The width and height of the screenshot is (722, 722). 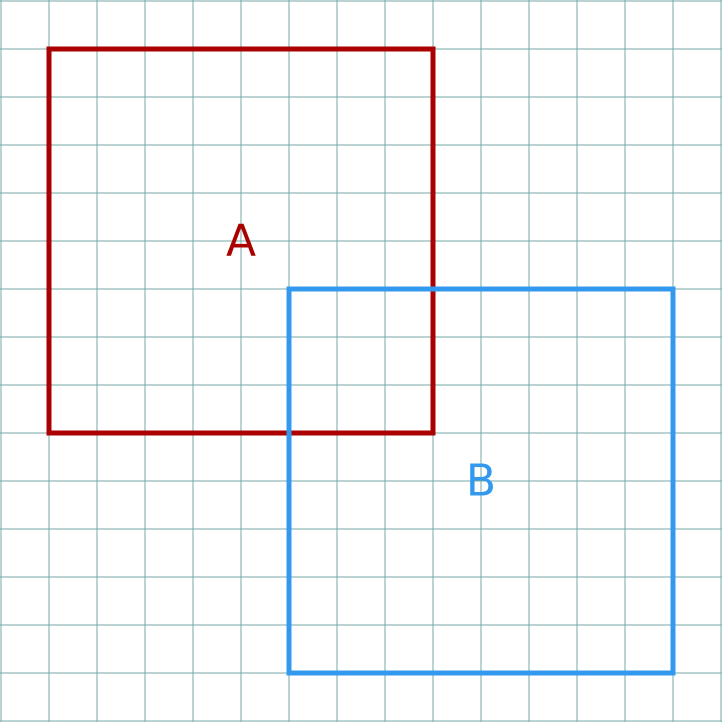 I want to click on square-b-label: B, so click(x=481, y=481).